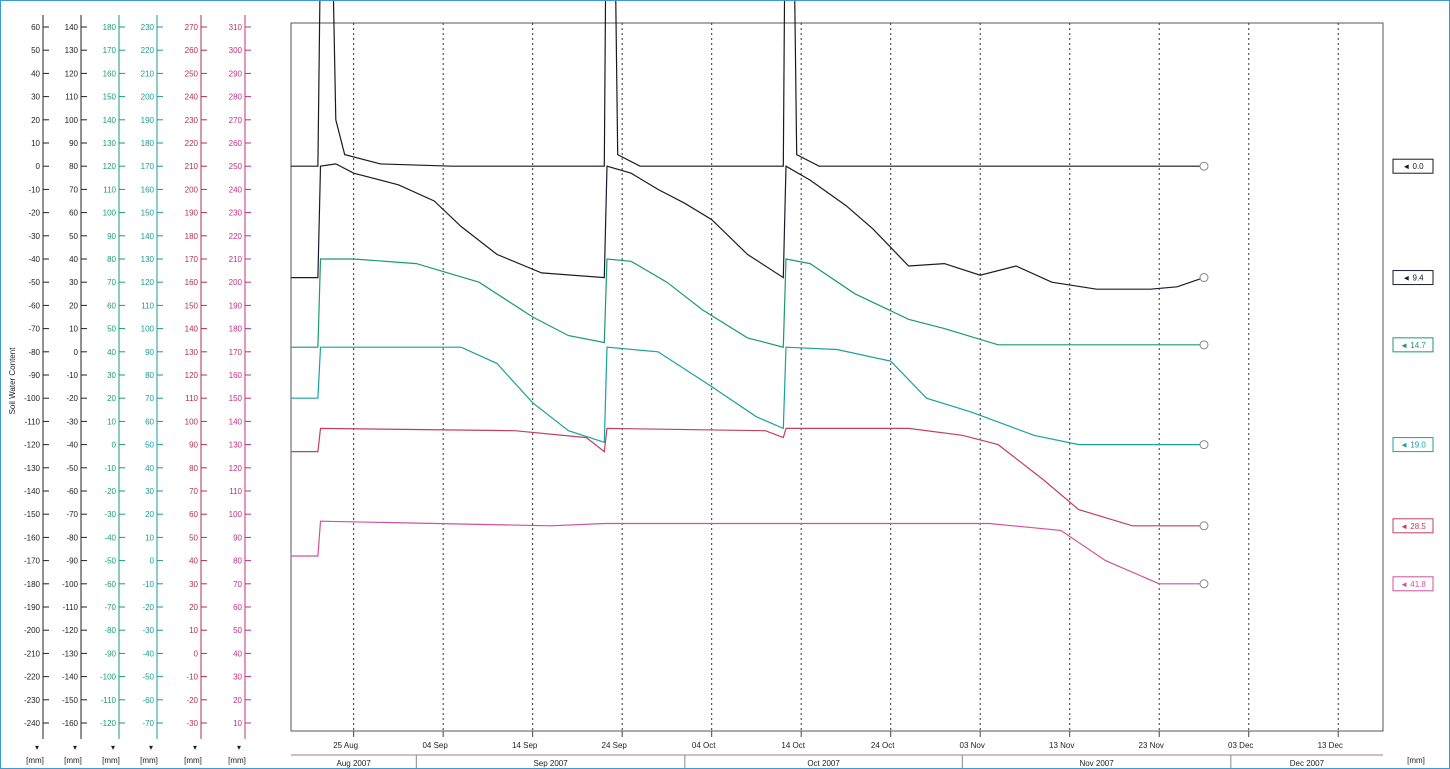  I want to click on y-tick-label: -190, so click(32, 607).